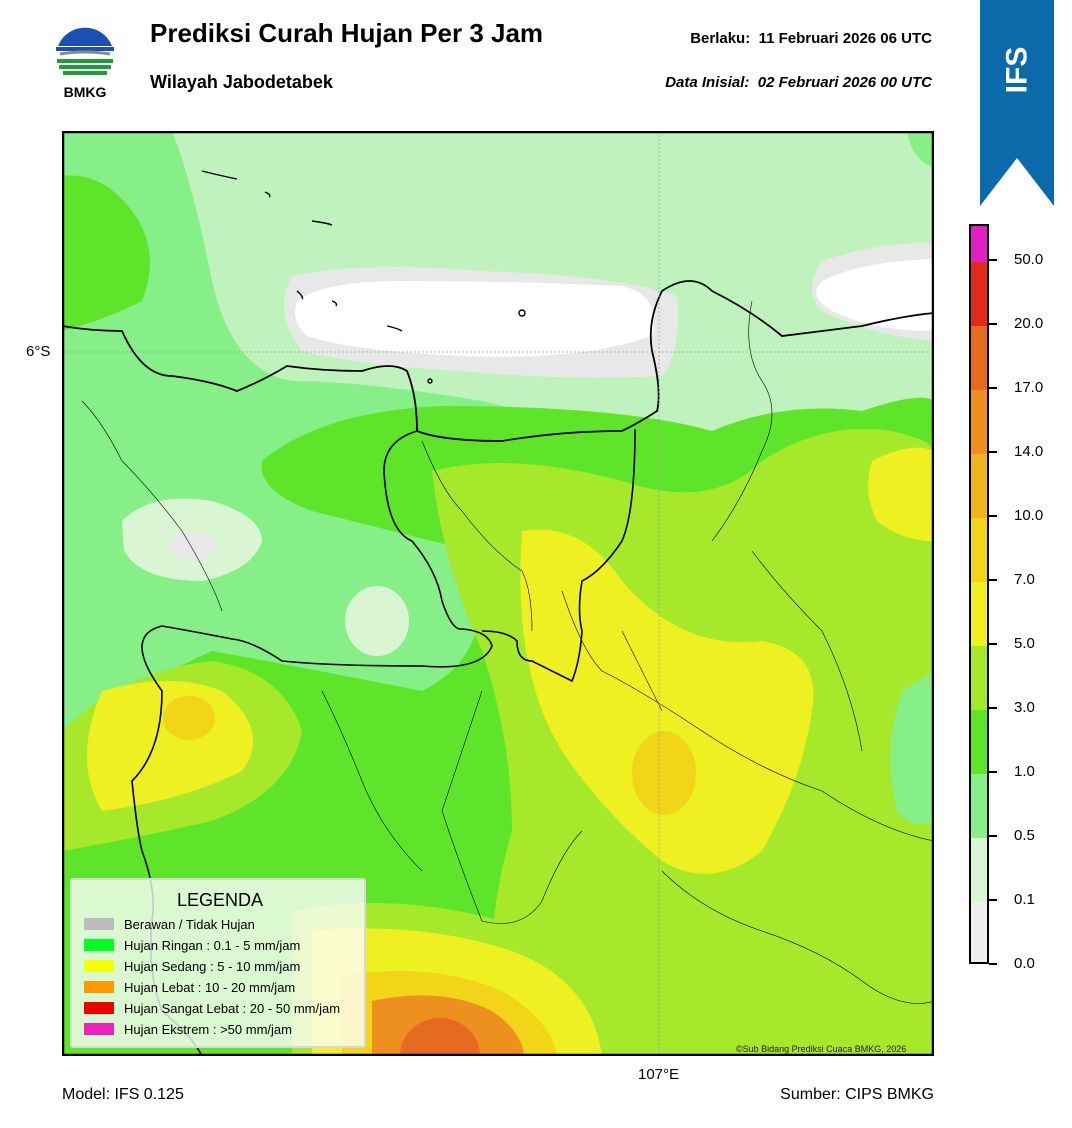 Image resolution: width=1072 pixels, height=1128 pixels. I want to click on colorbar-tick-label: 3.0, so click(1024, 707).